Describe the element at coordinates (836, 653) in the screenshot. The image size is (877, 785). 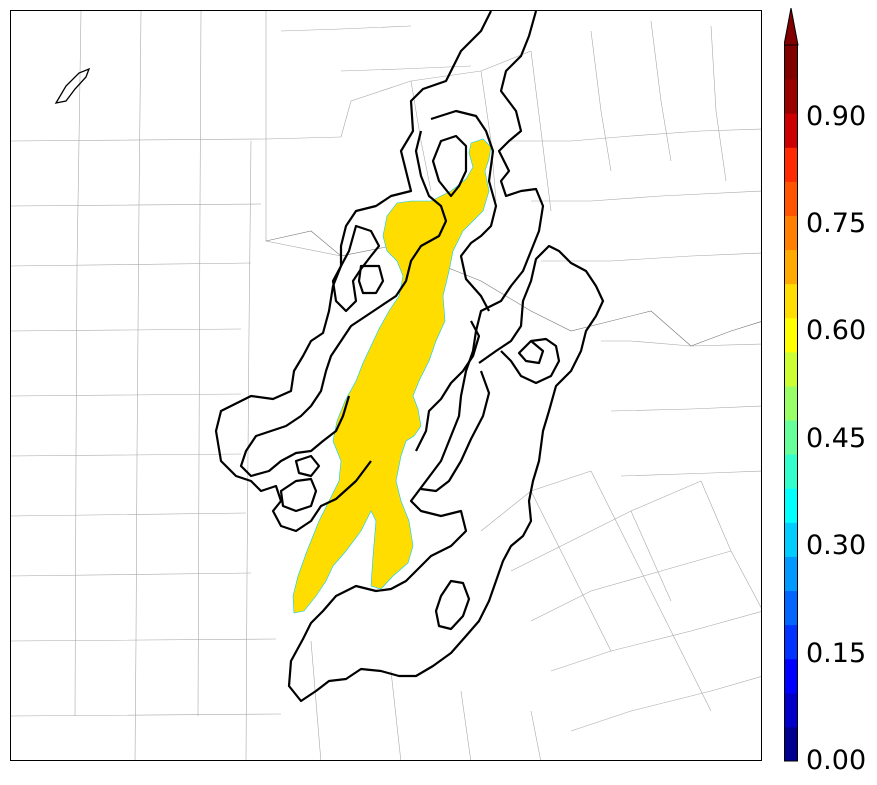
I see `colorbar-tick-label: 0.15` at that location.